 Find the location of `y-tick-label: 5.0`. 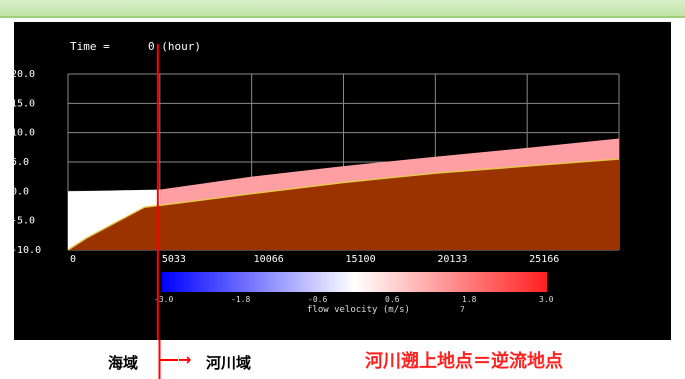

y-tick-label: 5.0 is located at coordinates (21, 162).